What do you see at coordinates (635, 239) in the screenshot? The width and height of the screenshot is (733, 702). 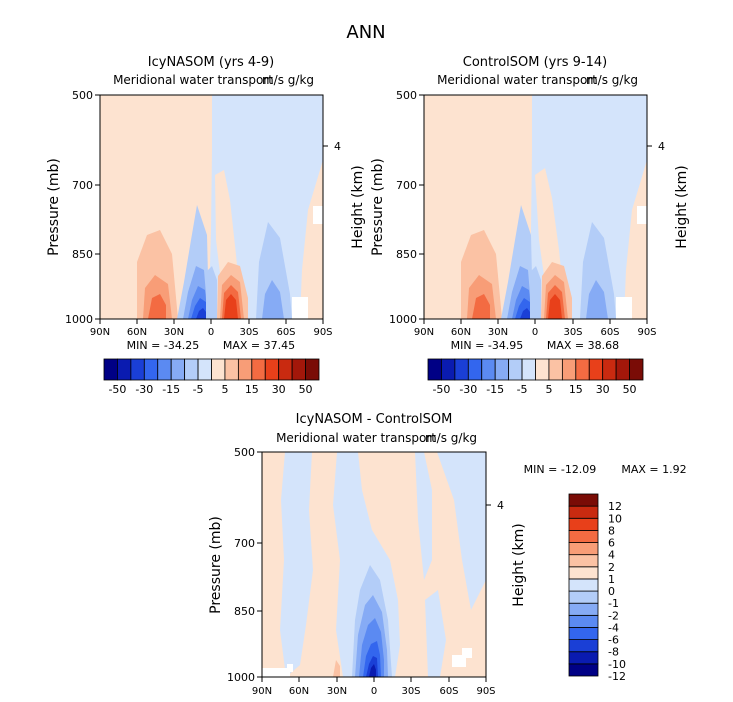 I see `positive-region-south` at bounding box center [635, 239].